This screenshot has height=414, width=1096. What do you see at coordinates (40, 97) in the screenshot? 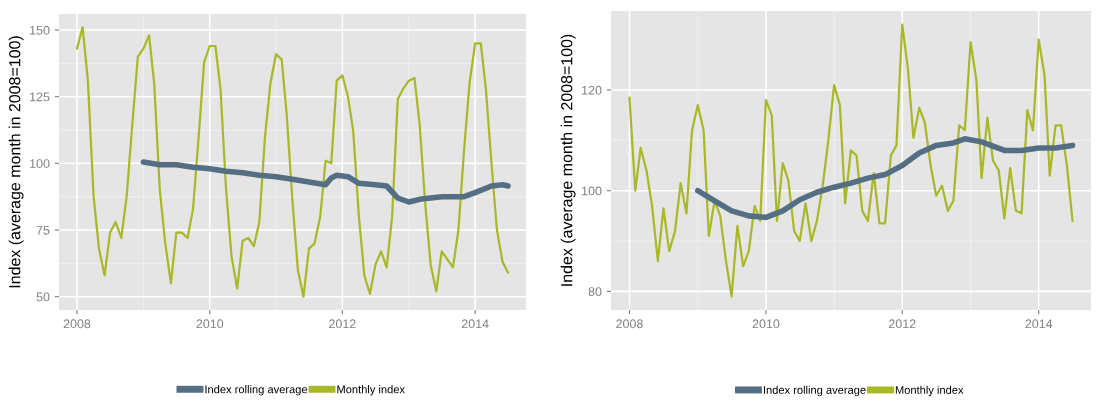
I see `y-tick-label: 125` at bounding box center [40, 97].